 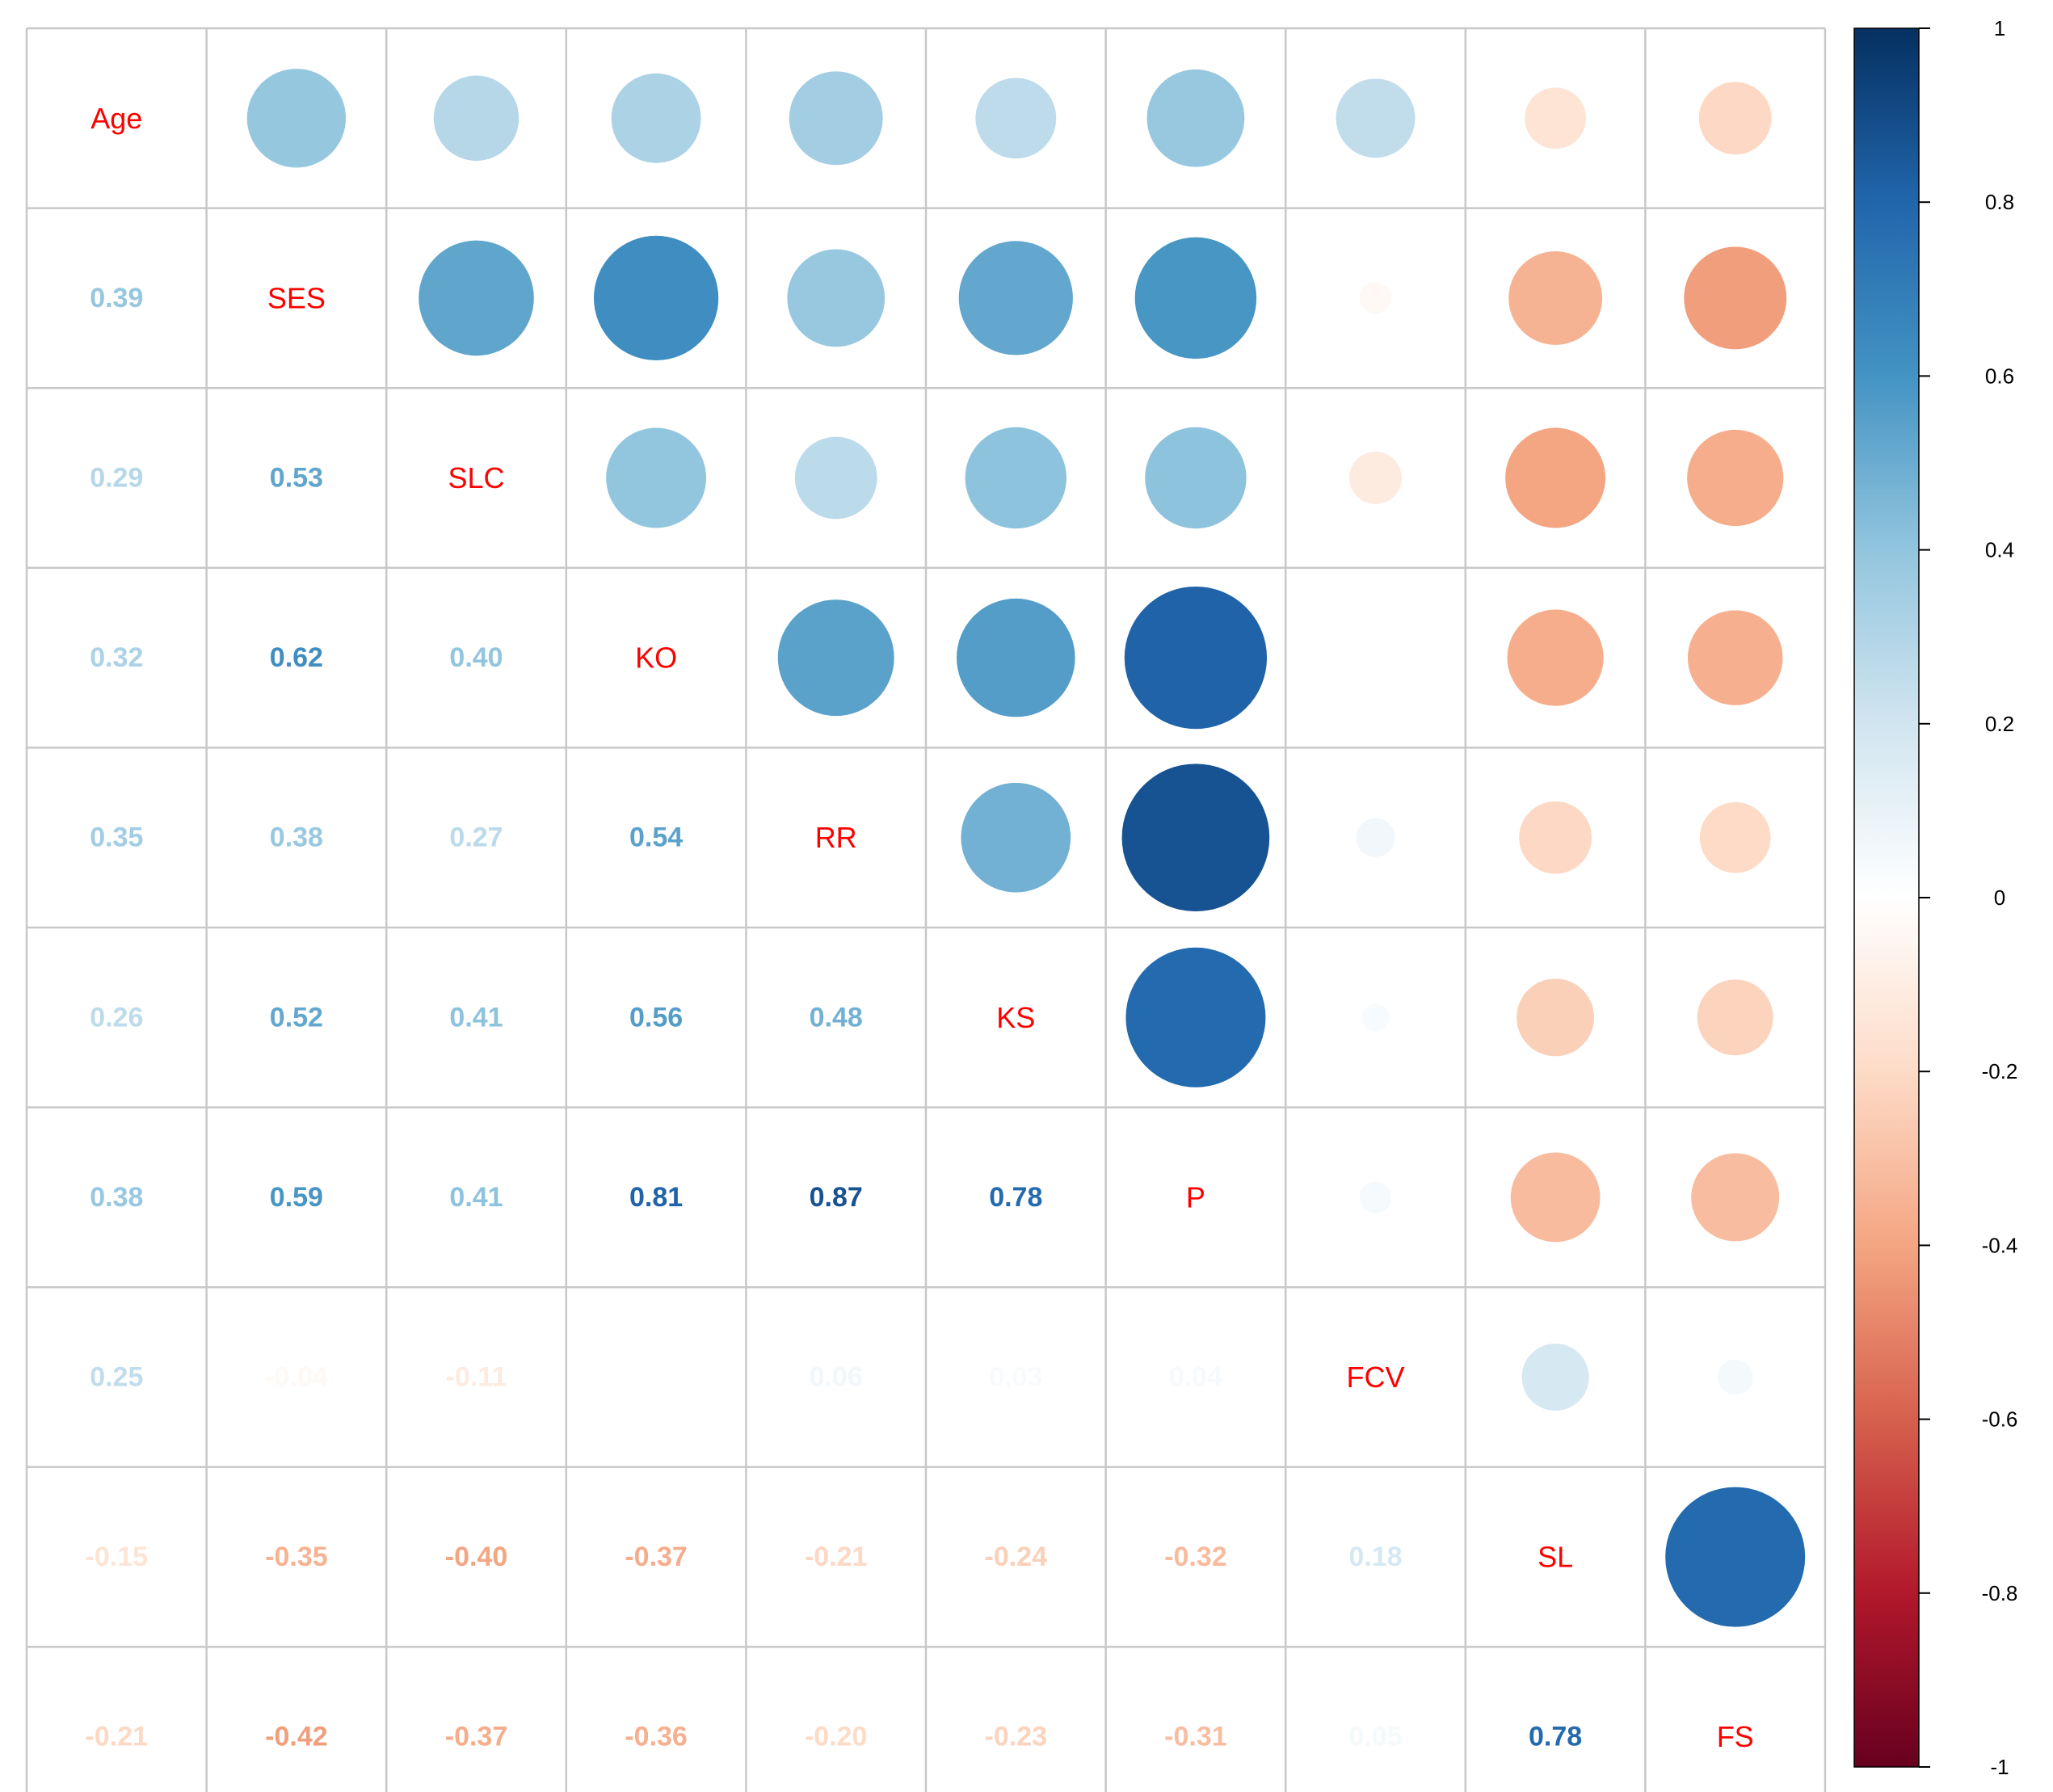 What do you see at coordinates (1195, 118) in the screenshot?
I see `corr-circle-age-p` at bounding box center [1195, 118].